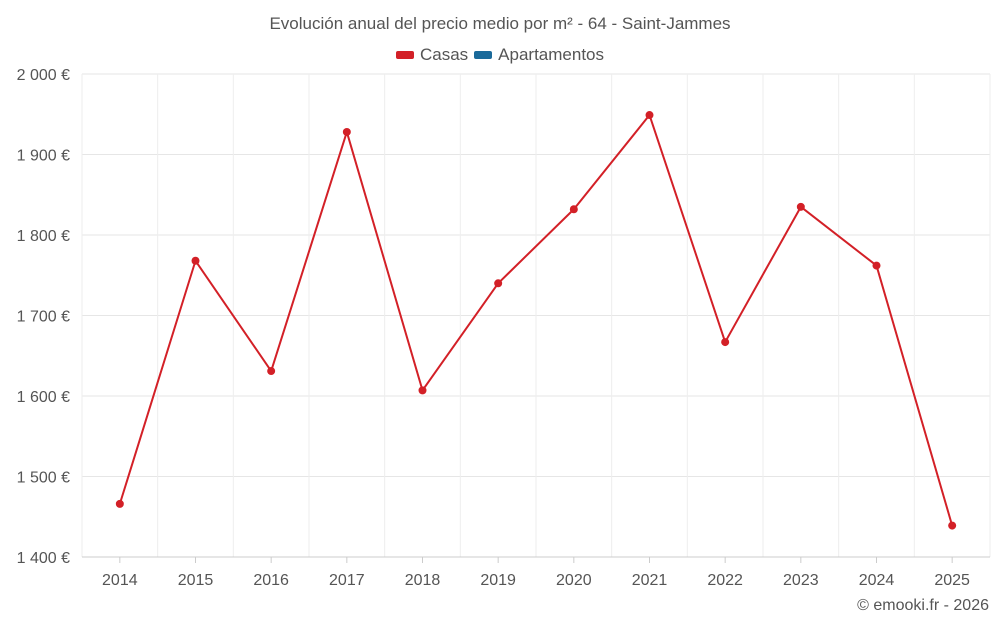 This screenshot has height=625, width=1000. I want to click on x-tick-label: 2024, so click(877, 580).